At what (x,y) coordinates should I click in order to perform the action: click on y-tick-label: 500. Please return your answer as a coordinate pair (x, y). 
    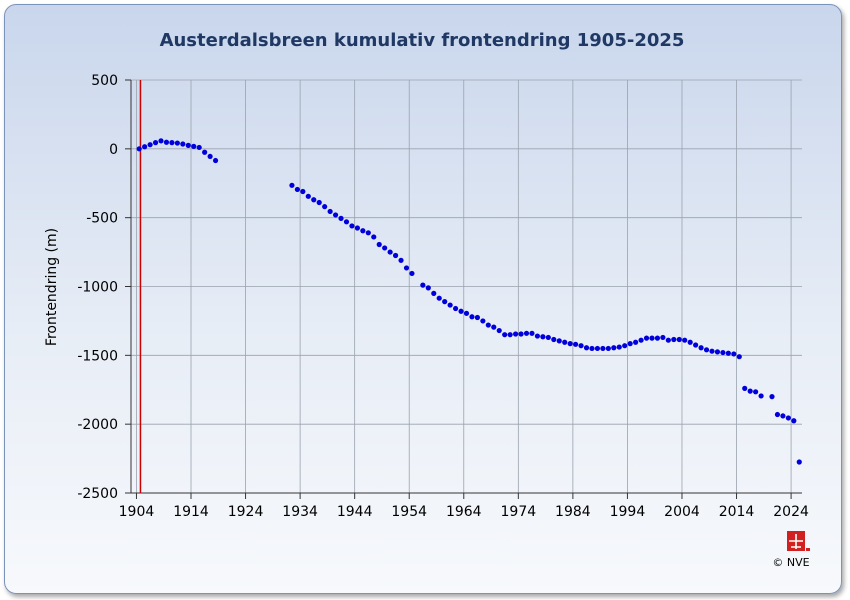
    Looking at the image, I should click on (104, 81).